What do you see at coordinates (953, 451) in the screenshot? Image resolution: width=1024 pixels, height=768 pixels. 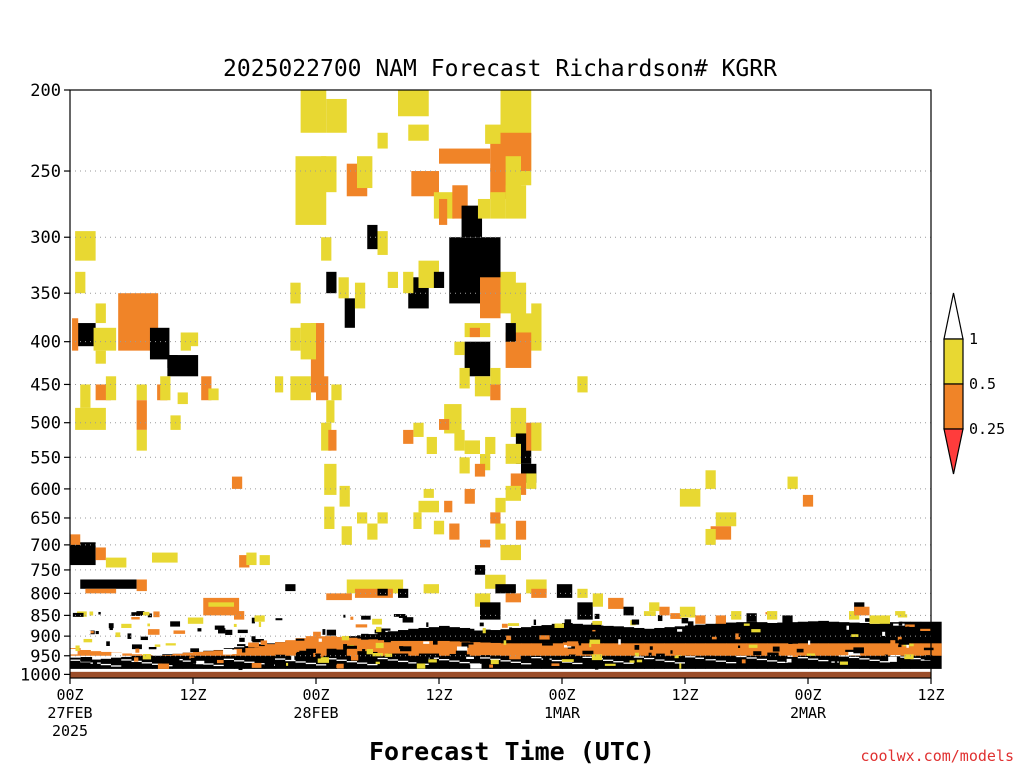 I see `legend-bin-bottom` at bounding box center [953, 451].